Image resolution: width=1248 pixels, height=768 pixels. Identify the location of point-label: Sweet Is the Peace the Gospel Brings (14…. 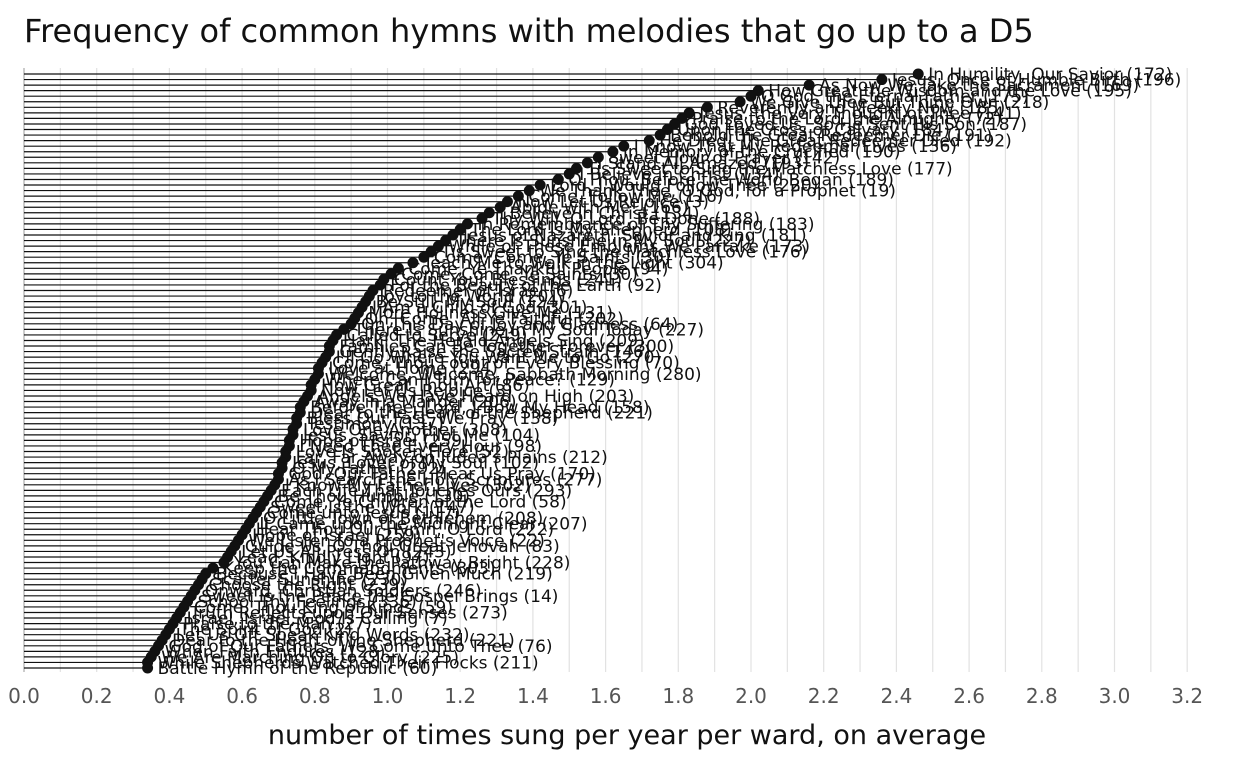
(379, 597).